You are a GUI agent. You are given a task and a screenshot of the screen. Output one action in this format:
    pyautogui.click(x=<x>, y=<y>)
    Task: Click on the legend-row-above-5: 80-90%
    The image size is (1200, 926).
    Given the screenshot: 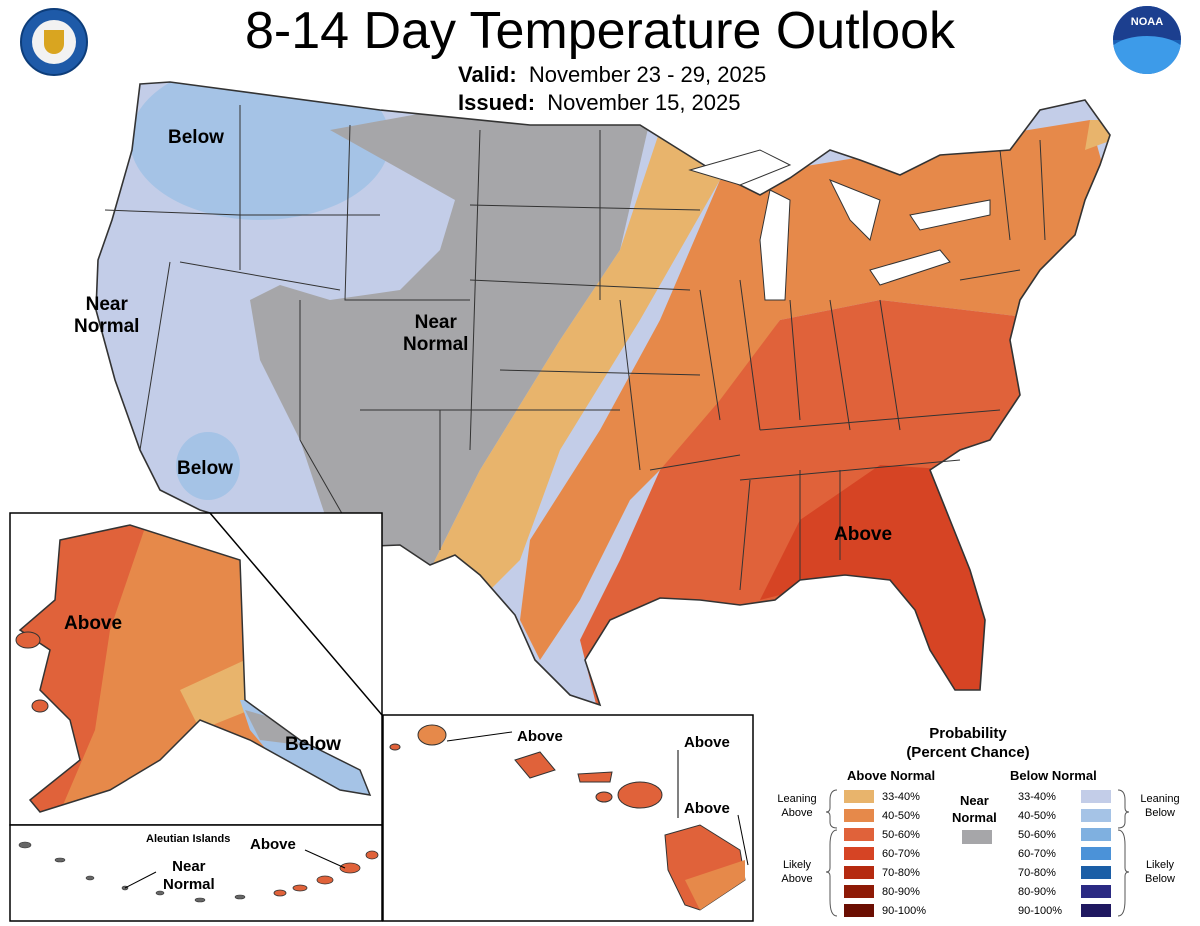 What is the action you would take?
    pyautogui.click(x=600, y=892)
    